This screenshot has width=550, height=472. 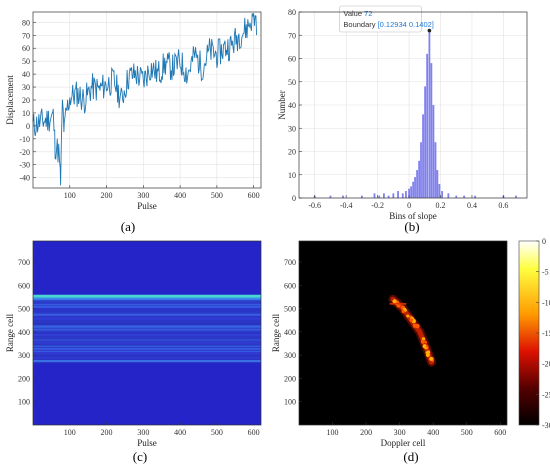 I want to click on y-tick-label: -10, so click(x=24, y=139).